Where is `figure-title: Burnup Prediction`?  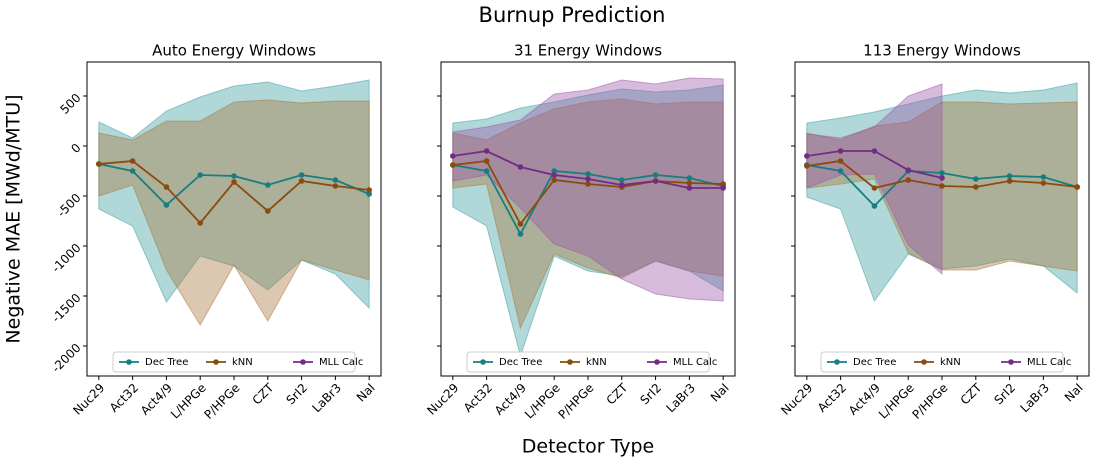
figure-title: Burnup Prediction is located at coordinates (572, 15).